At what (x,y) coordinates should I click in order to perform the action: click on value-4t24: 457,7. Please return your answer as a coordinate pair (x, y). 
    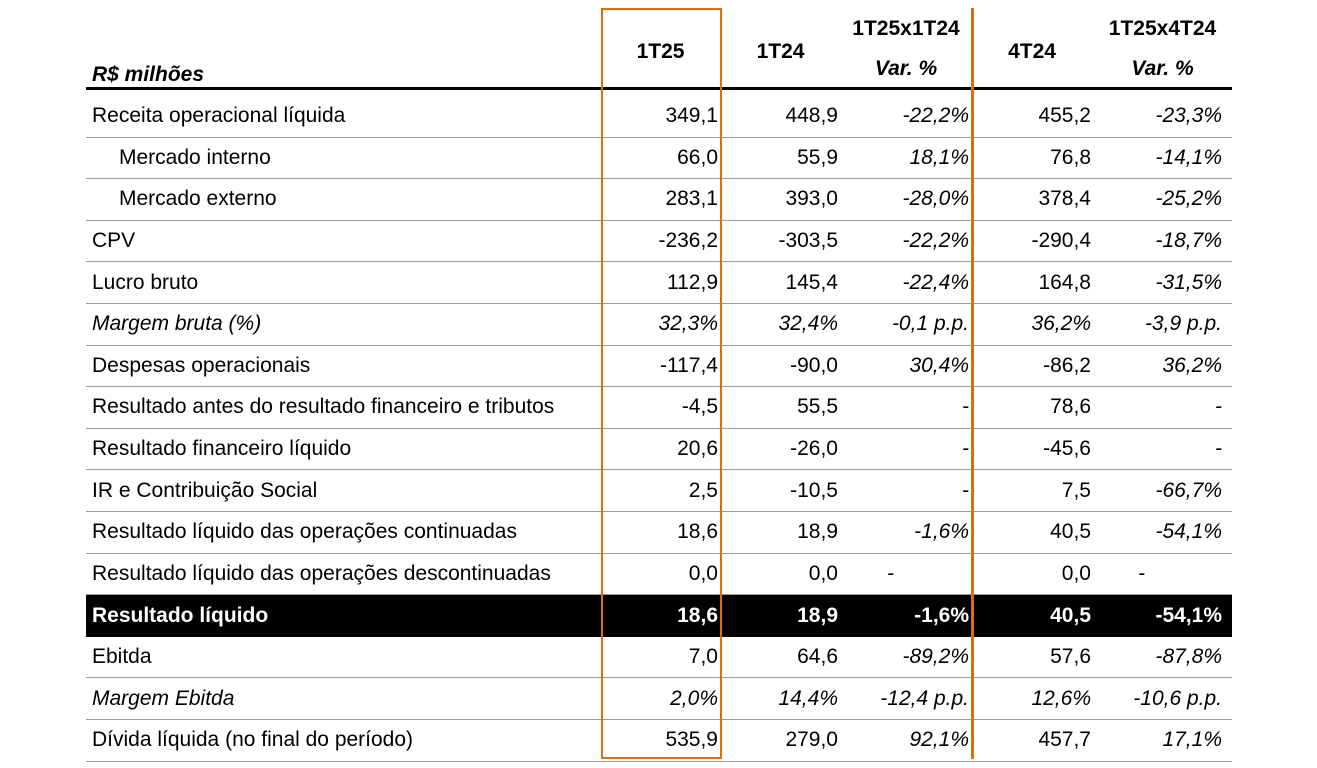
    Looking at the image, I should click on (1064, 740).